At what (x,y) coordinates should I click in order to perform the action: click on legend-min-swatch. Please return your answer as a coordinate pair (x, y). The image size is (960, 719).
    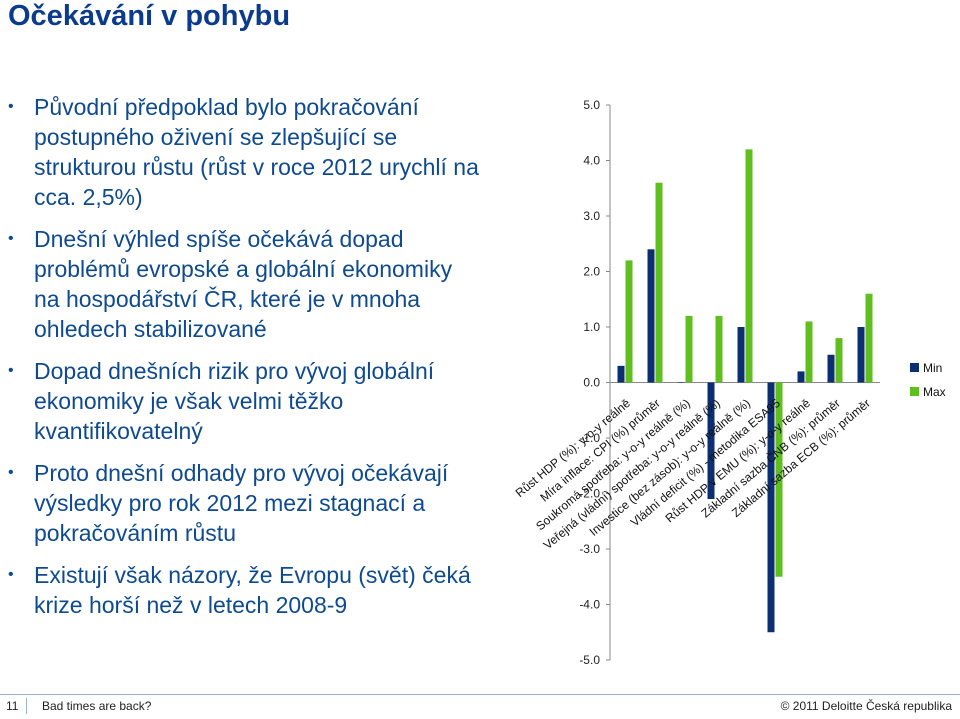
    Looking at the image, I should click on (914, 367).